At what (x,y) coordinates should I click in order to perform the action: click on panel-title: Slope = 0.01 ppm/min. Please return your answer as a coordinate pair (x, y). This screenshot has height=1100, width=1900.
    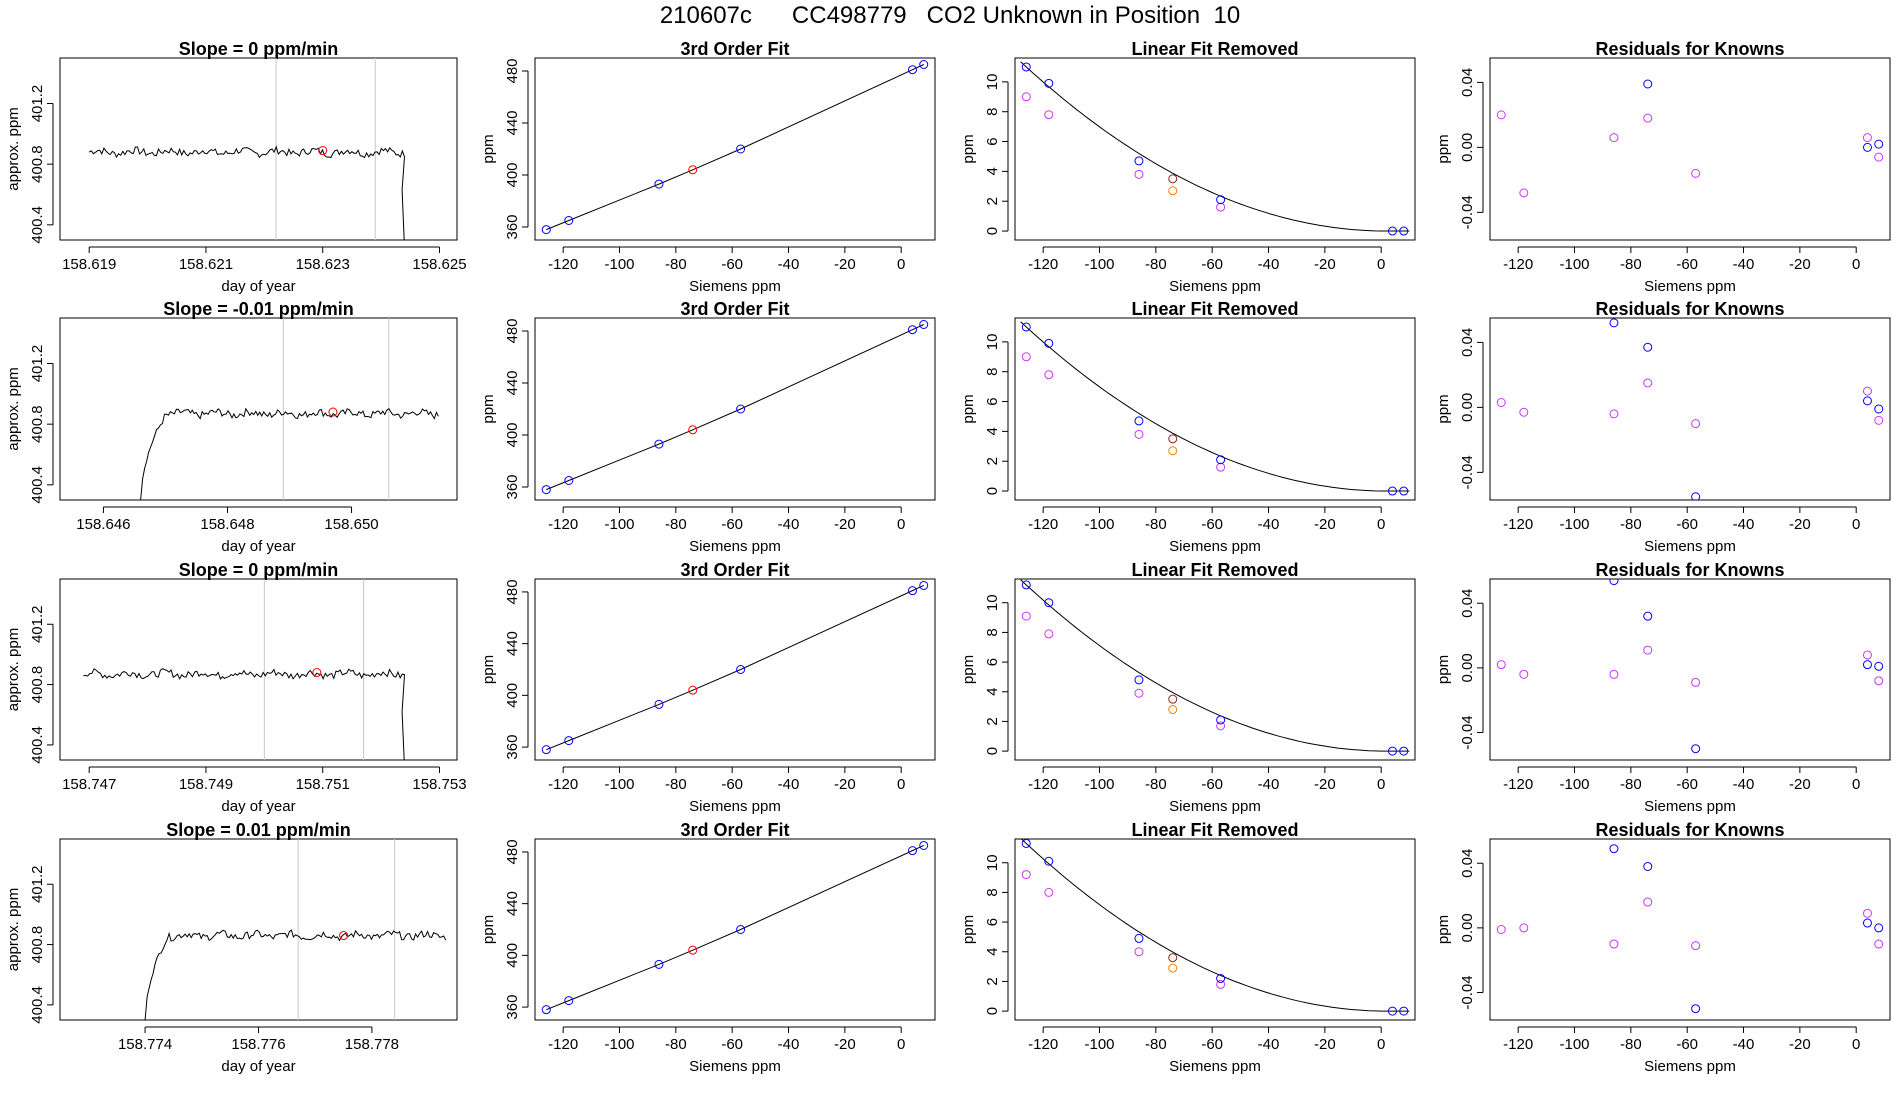
    Looking at the image, I should click on (258, 830).